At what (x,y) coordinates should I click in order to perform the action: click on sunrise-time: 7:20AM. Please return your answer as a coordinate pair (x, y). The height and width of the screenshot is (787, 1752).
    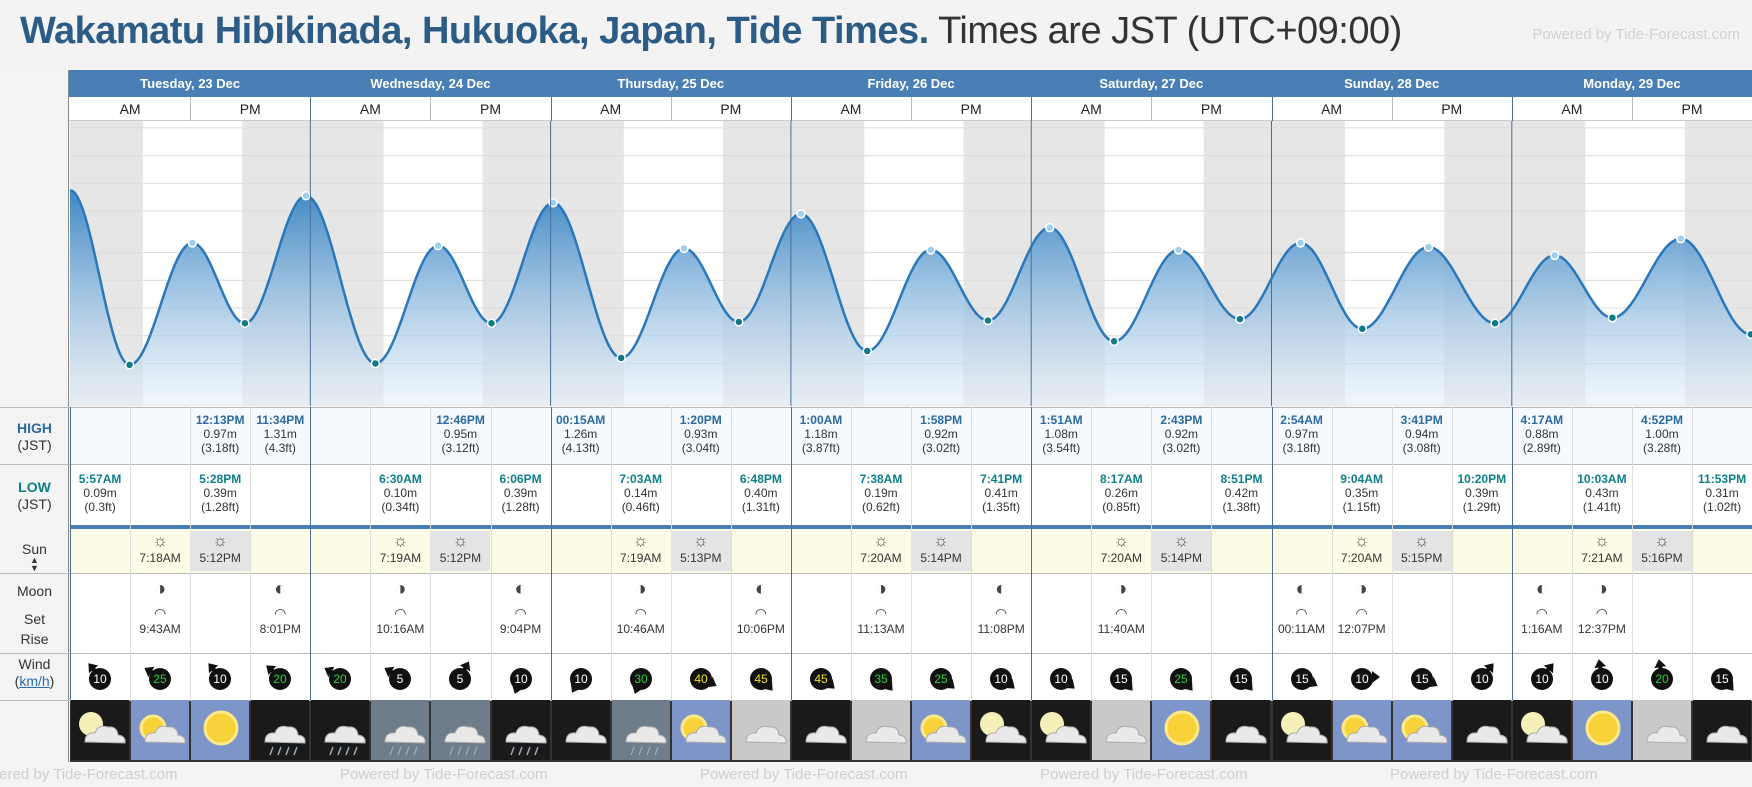
    Looking at the image, I should click on (1361, 558).